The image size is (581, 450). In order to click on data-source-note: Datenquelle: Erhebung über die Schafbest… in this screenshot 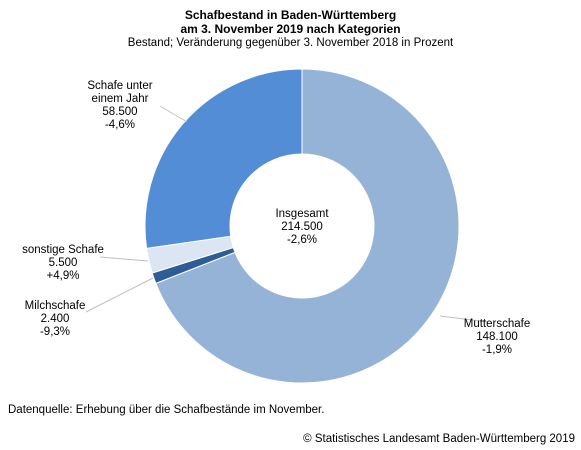, I will do `click(166, 410)`.